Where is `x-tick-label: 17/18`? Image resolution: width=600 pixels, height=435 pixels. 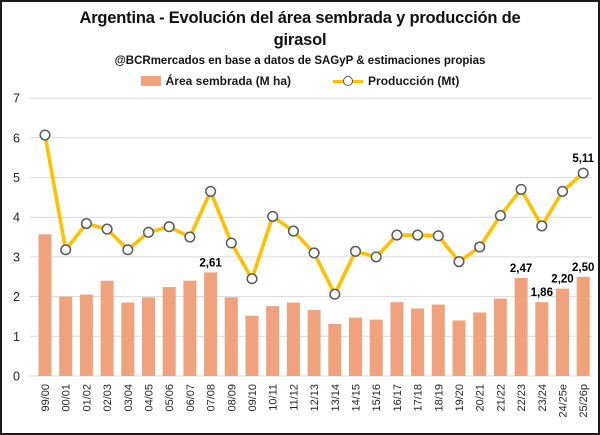 x-tick-label: 17/18 is located at coordinates (419, 398).